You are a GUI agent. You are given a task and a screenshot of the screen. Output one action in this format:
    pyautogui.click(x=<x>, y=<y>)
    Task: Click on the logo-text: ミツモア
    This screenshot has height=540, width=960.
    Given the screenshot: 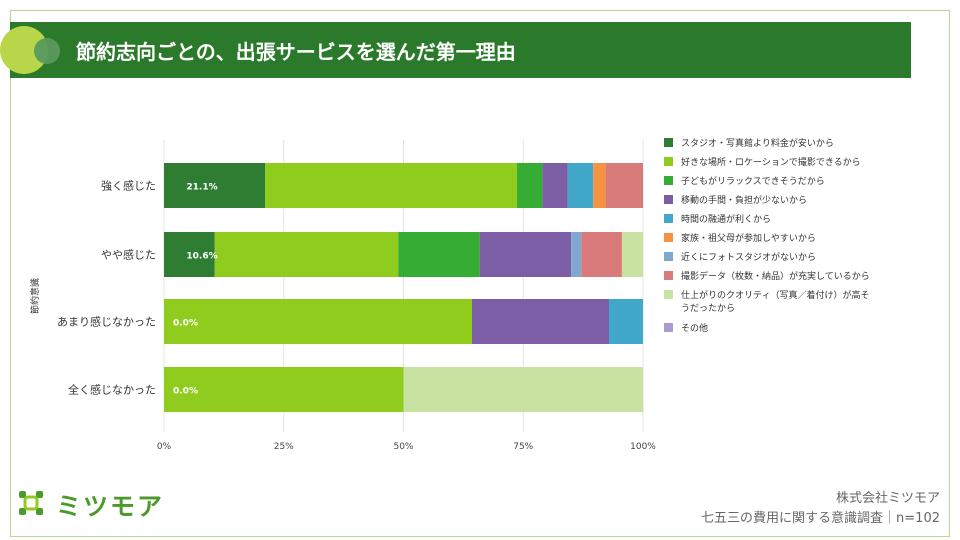 What is the action you would take?
    pyautogui.click(x=110, y=506)
    